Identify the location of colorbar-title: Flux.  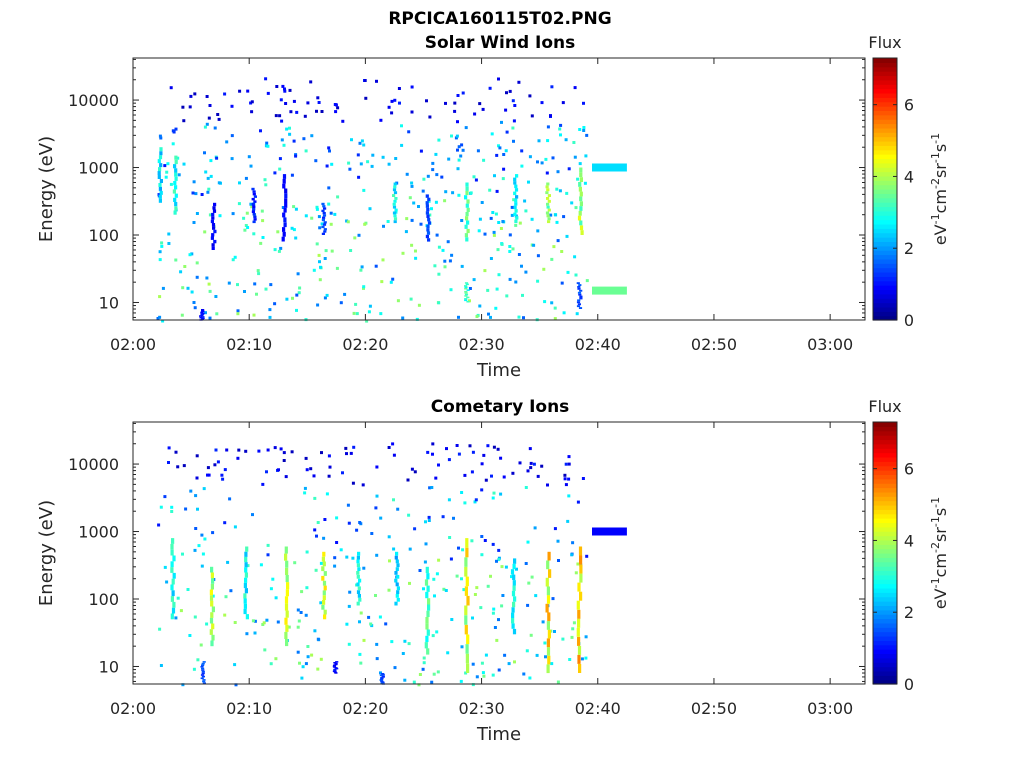
(884, 406).